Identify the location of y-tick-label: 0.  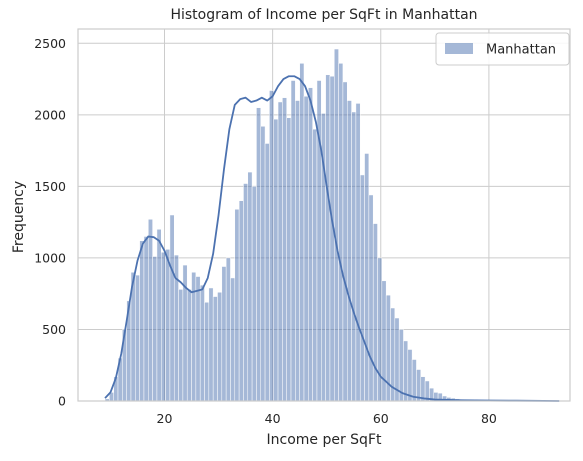
(62, 401).